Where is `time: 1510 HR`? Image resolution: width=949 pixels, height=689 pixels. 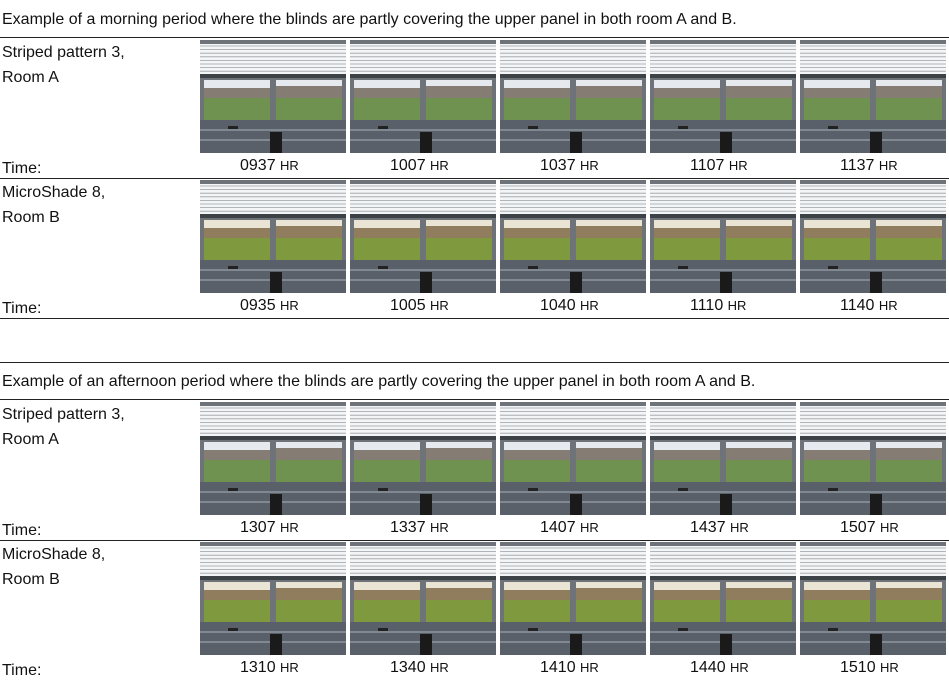
time: 1510 HR is located at coordinates (869, 668).